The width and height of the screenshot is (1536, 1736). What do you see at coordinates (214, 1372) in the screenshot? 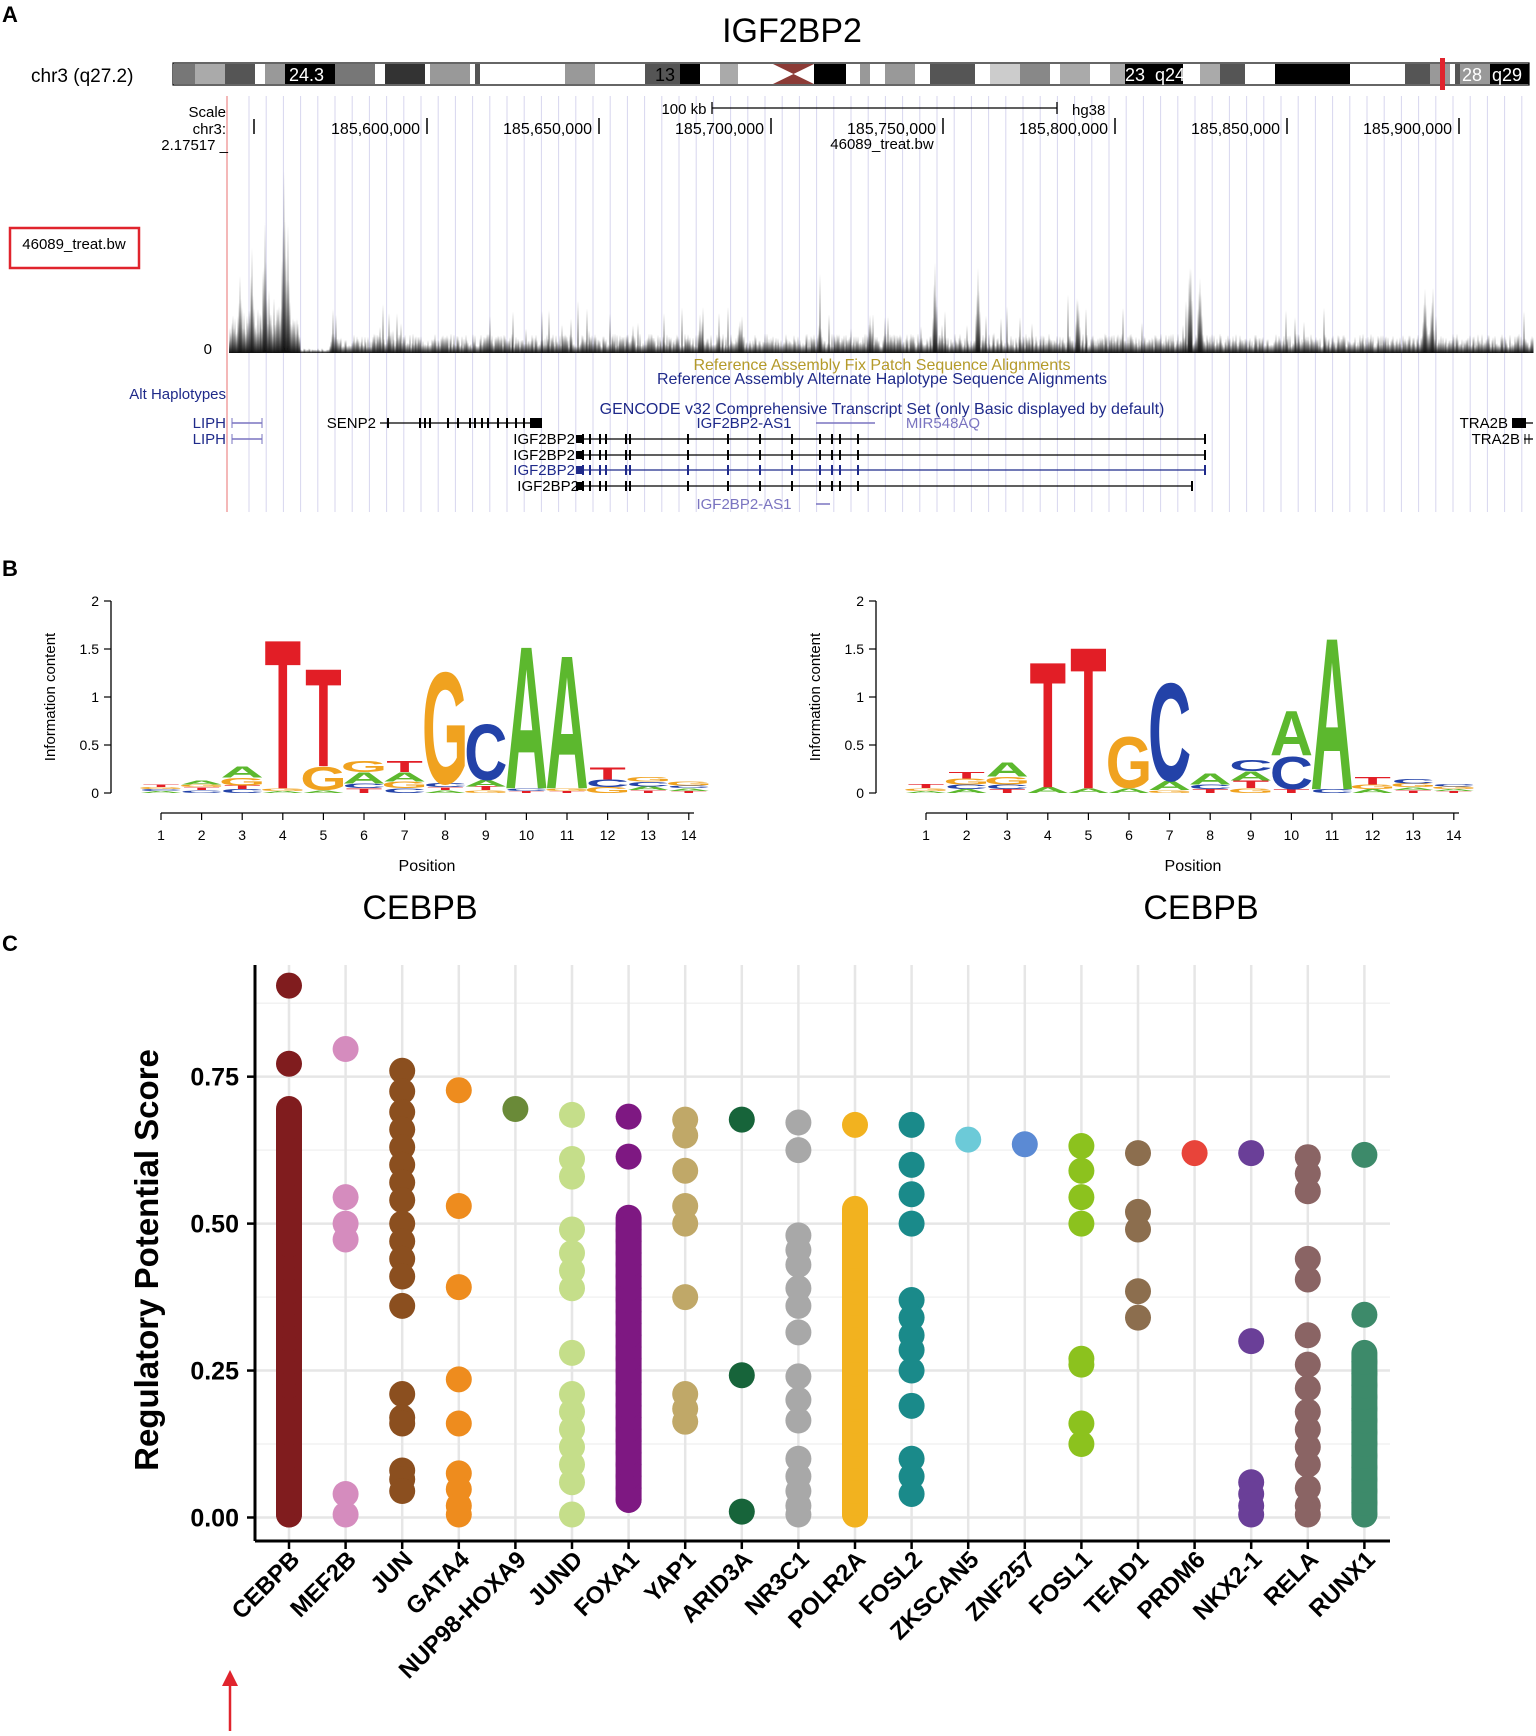
I see `scatter-ytick: 0.25` at bounding box center [214, 1372].